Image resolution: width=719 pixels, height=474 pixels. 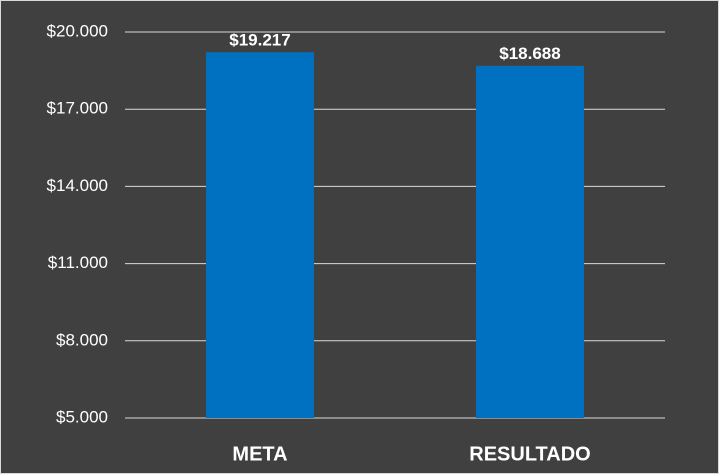 What do you see at coordinates (529, 53) in the screenshot?
I see `data-label: $18.688` at bounding box center [529, 53].